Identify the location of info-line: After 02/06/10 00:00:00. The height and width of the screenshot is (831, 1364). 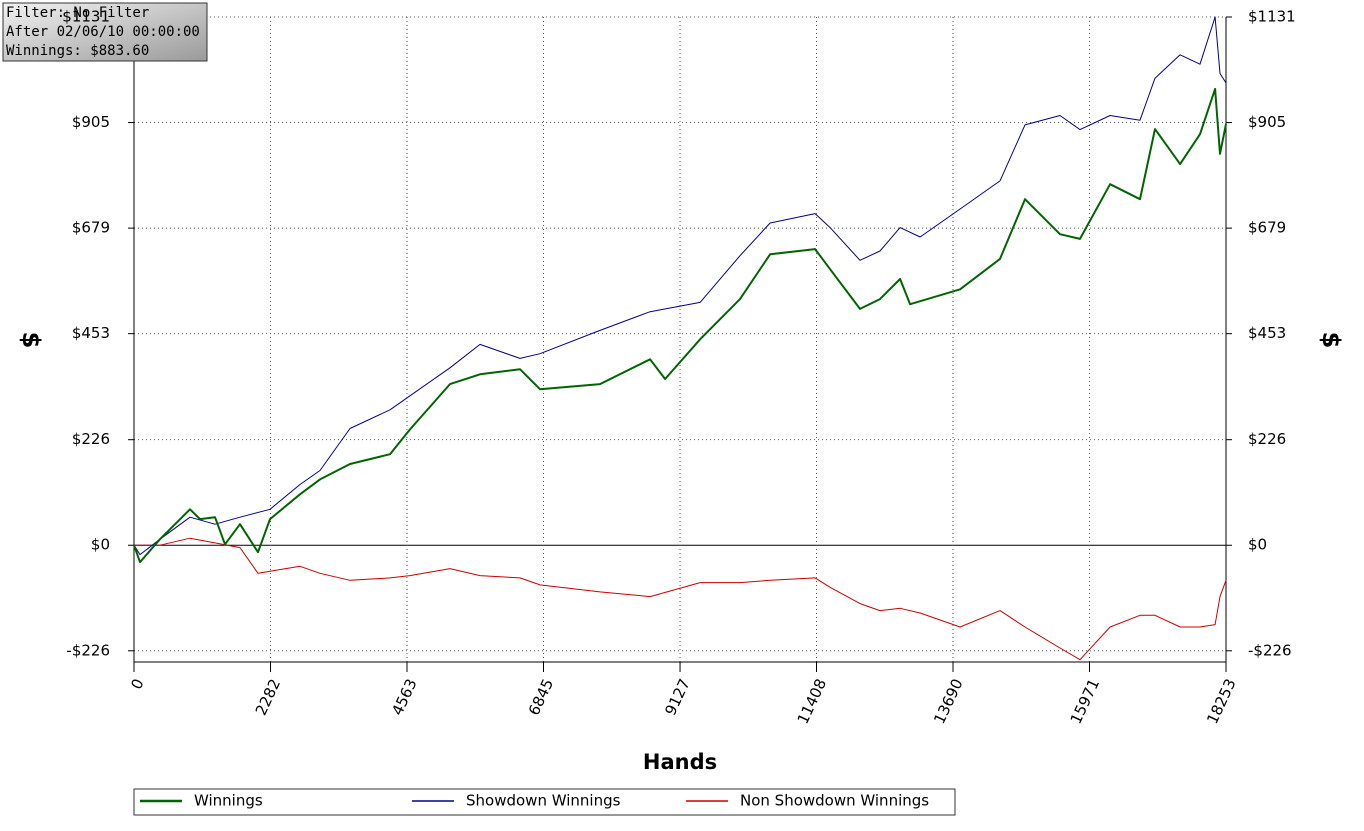
(103, 32).